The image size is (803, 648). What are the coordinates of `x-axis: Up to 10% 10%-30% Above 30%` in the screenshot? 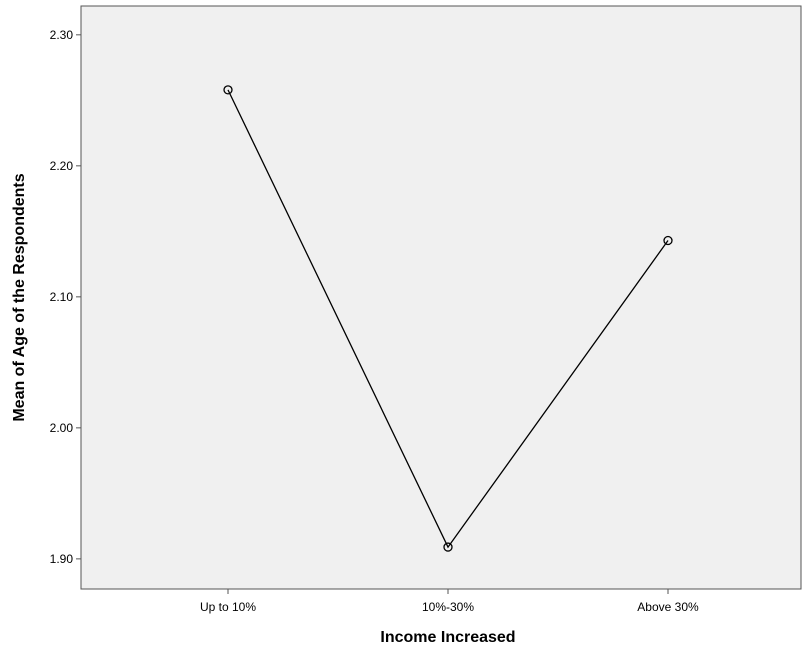 It's located at (449, 601).